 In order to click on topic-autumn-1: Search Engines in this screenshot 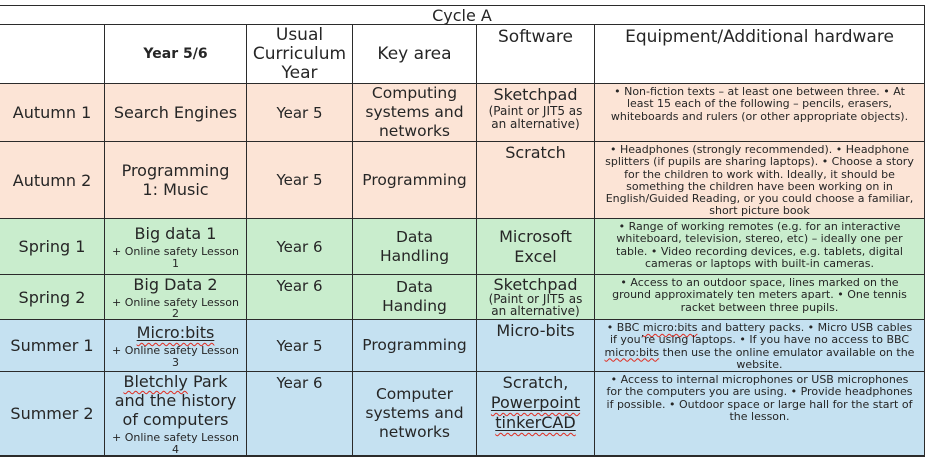, I will do `click(176, 113)`.